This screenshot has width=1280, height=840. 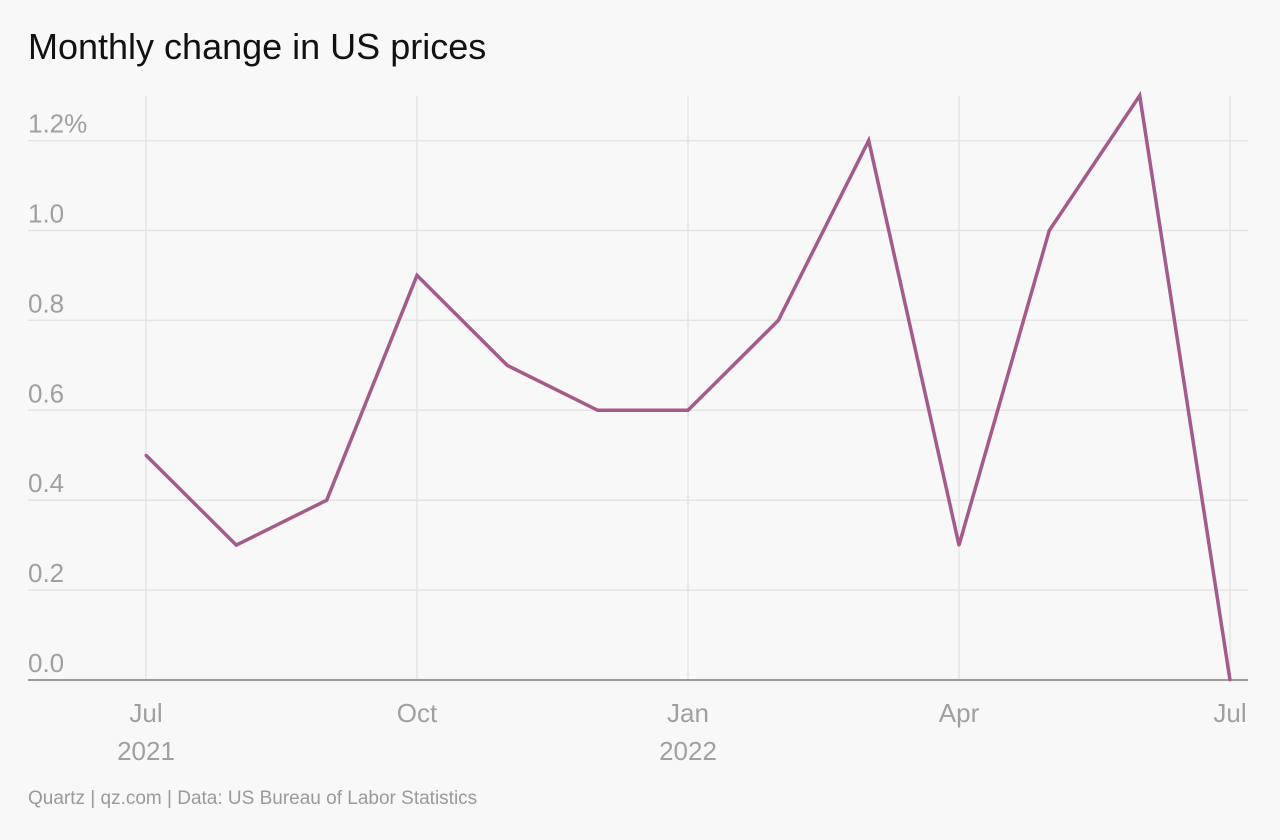 I want to click on x-tick-label: Apr, so click(x=959, y=713).